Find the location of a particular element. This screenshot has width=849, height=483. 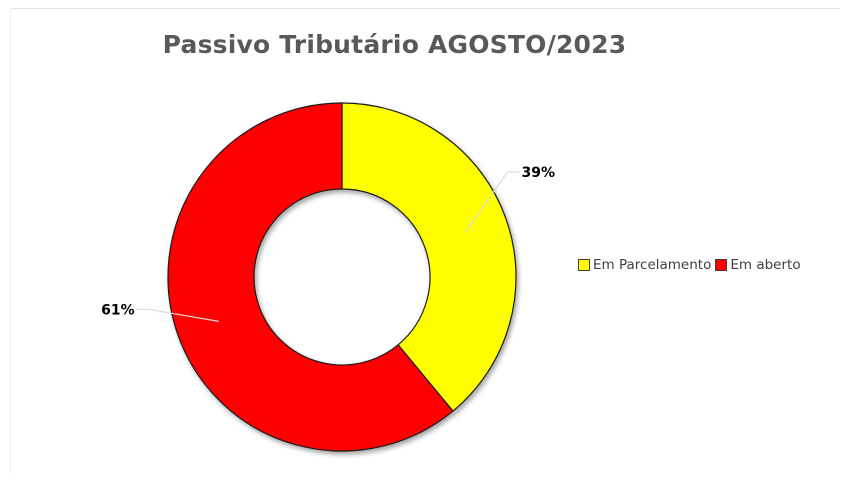

slice-em-parcelamento is located at coordinates (429, 257).